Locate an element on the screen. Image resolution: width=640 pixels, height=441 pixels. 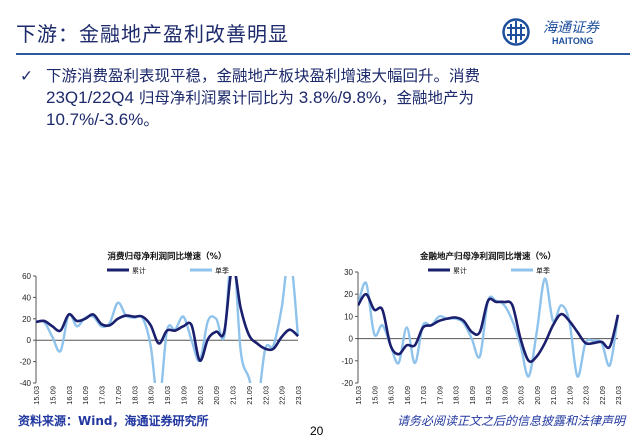
text-num: 3.8%/9.8% is located at coordinates (340, 97).